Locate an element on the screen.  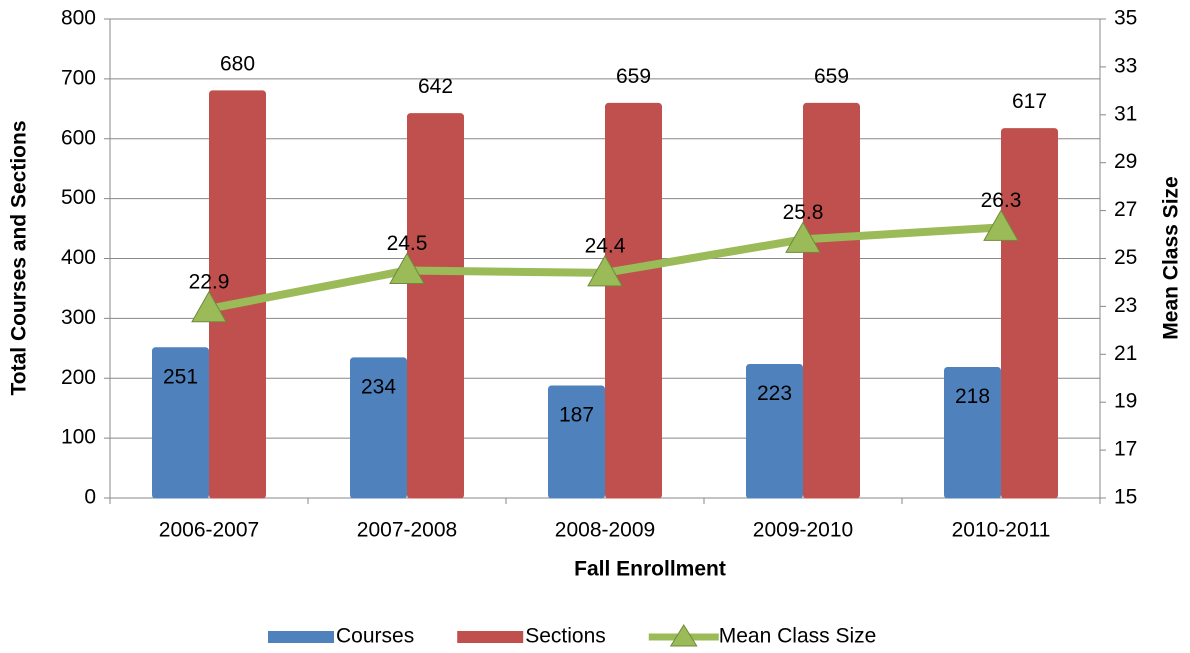
y-tick-label: 300 is located at coordinates (78, 317).